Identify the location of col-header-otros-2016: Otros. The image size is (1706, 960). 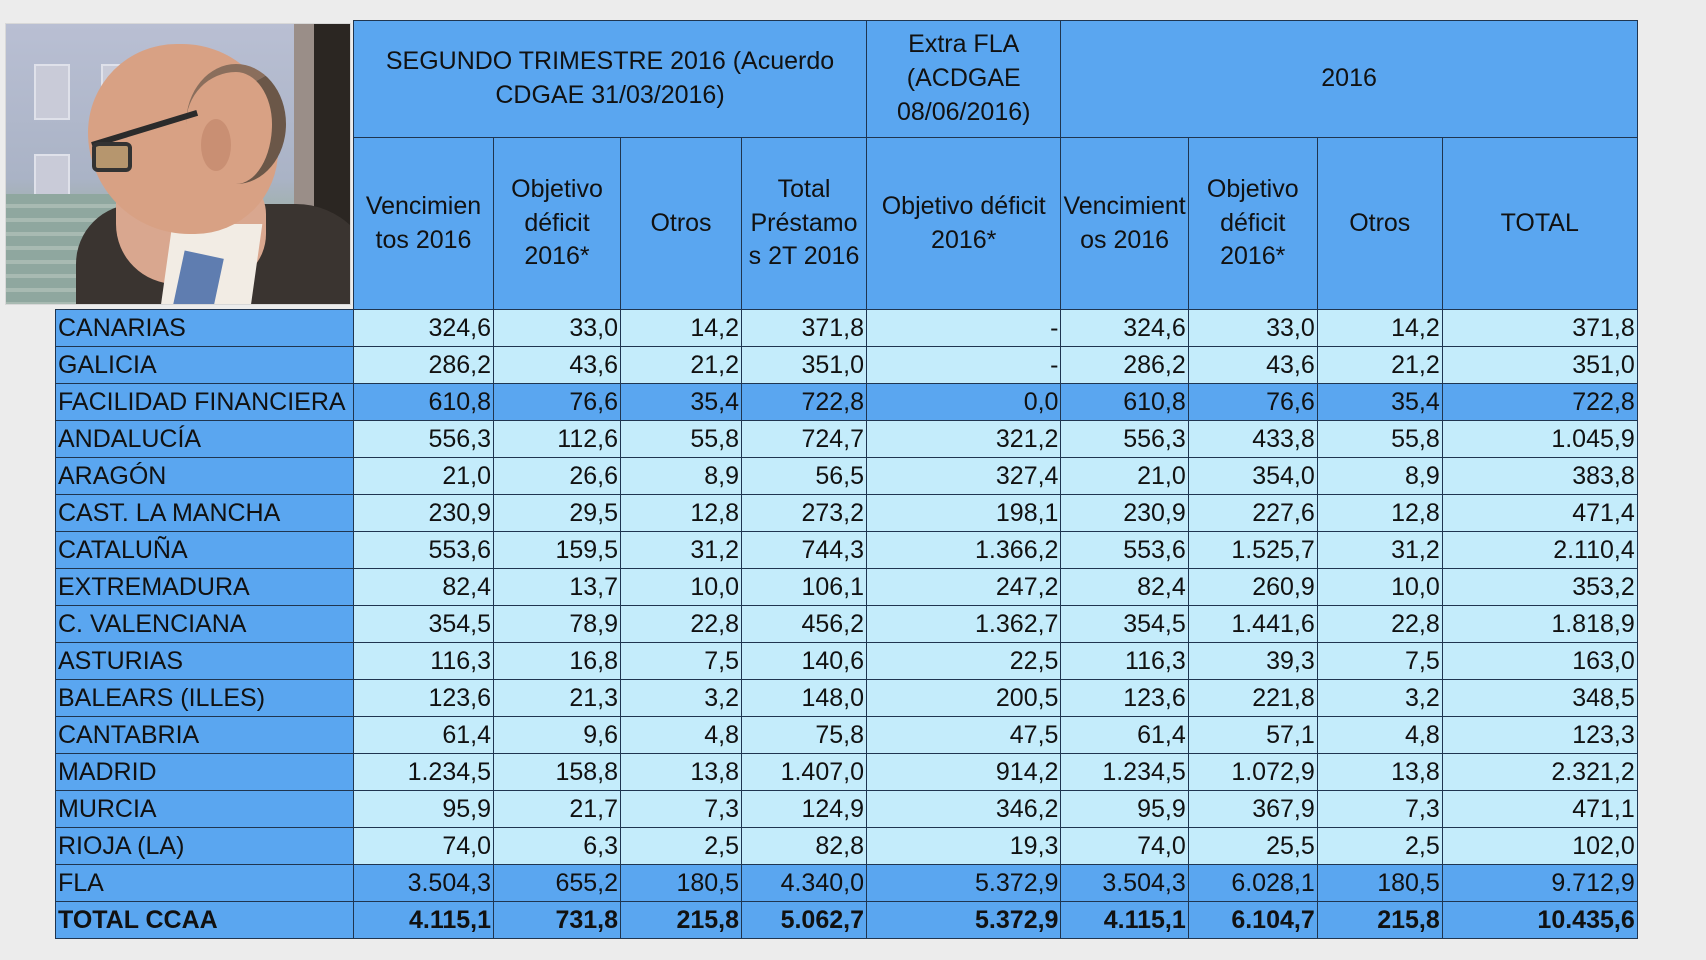
(1379, 223).